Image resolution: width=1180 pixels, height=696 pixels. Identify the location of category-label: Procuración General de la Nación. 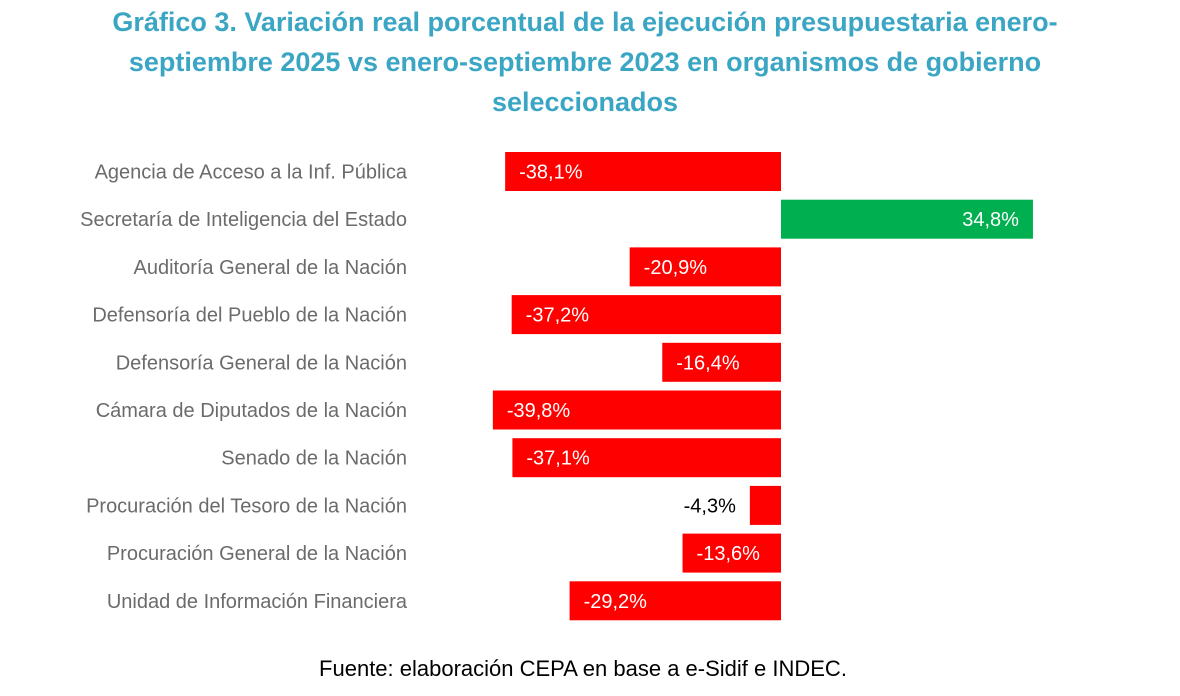
(257, 554).